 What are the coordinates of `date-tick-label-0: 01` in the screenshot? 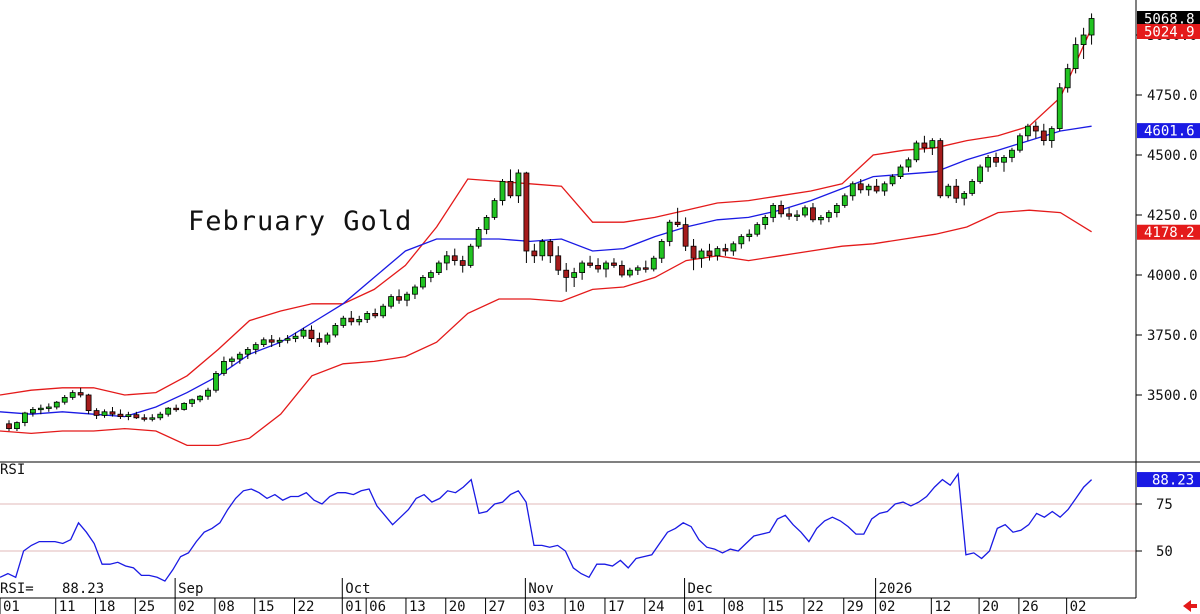 It's located at (11, 606).